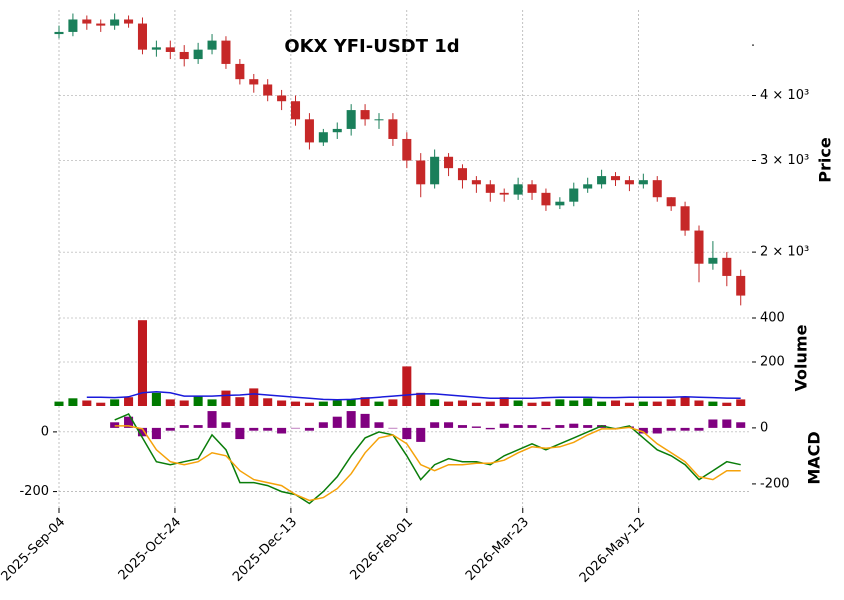  What do you see at coordinates (34, 550) in the screenshot?
I see `x-tick-label: 2025-Sep-04` at bounding box center [34, 550].